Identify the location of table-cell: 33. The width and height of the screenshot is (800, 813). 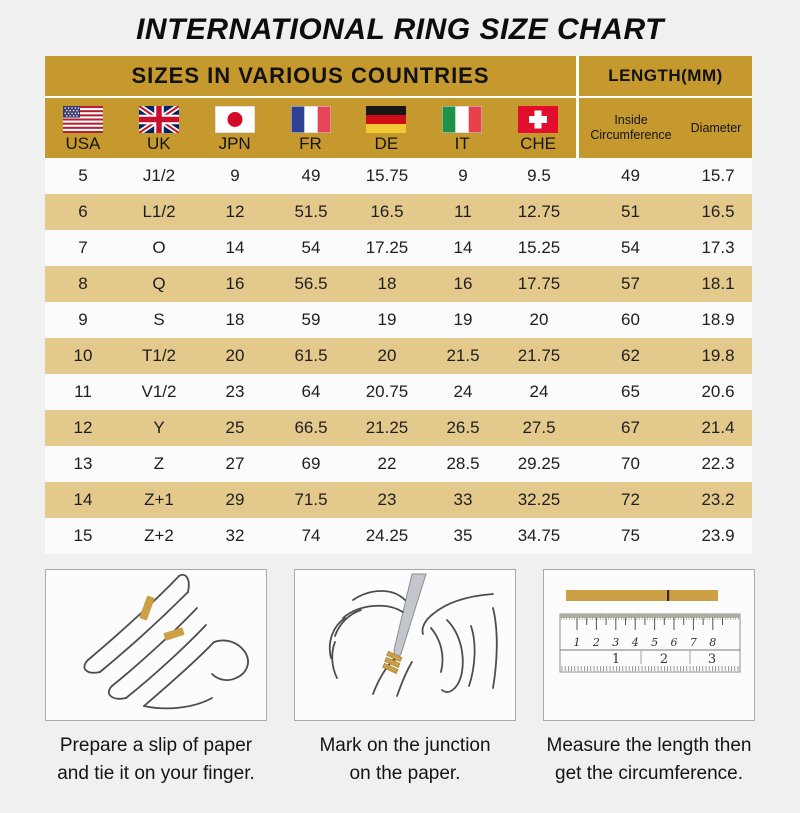
(463, 499).